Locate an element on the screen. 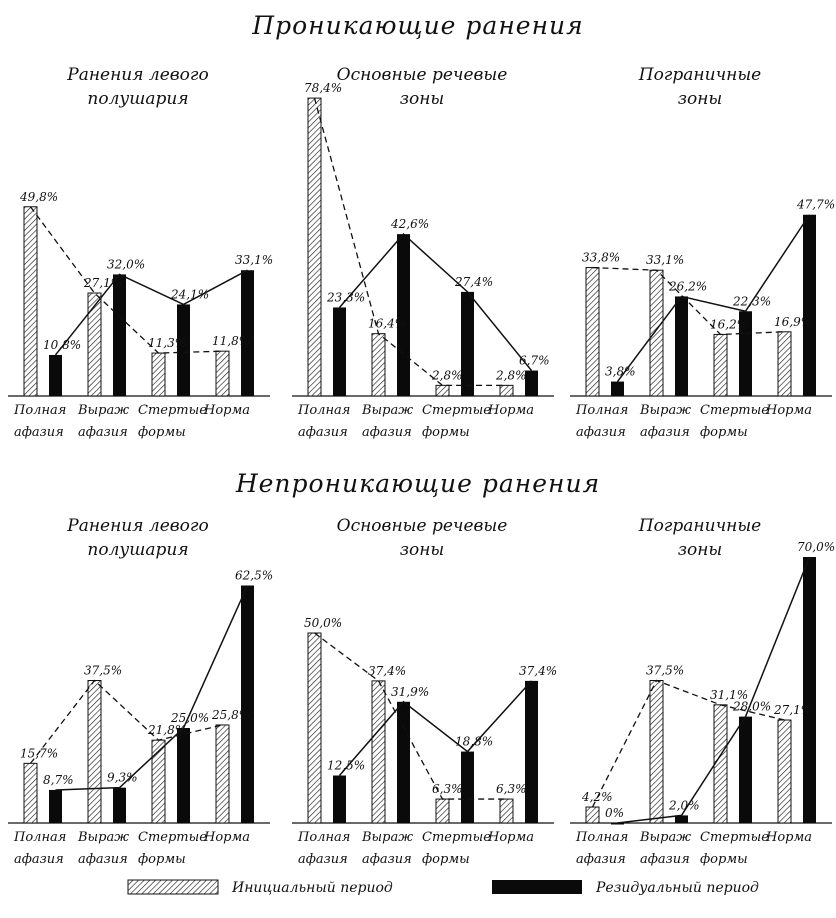  data-label-initial: 6,3% is located at coordinates (511, 789).